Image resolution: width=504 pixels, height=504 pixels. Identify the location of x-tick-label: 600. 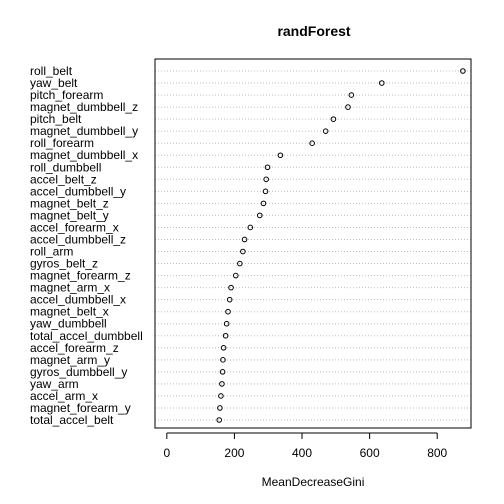
(370, 453).